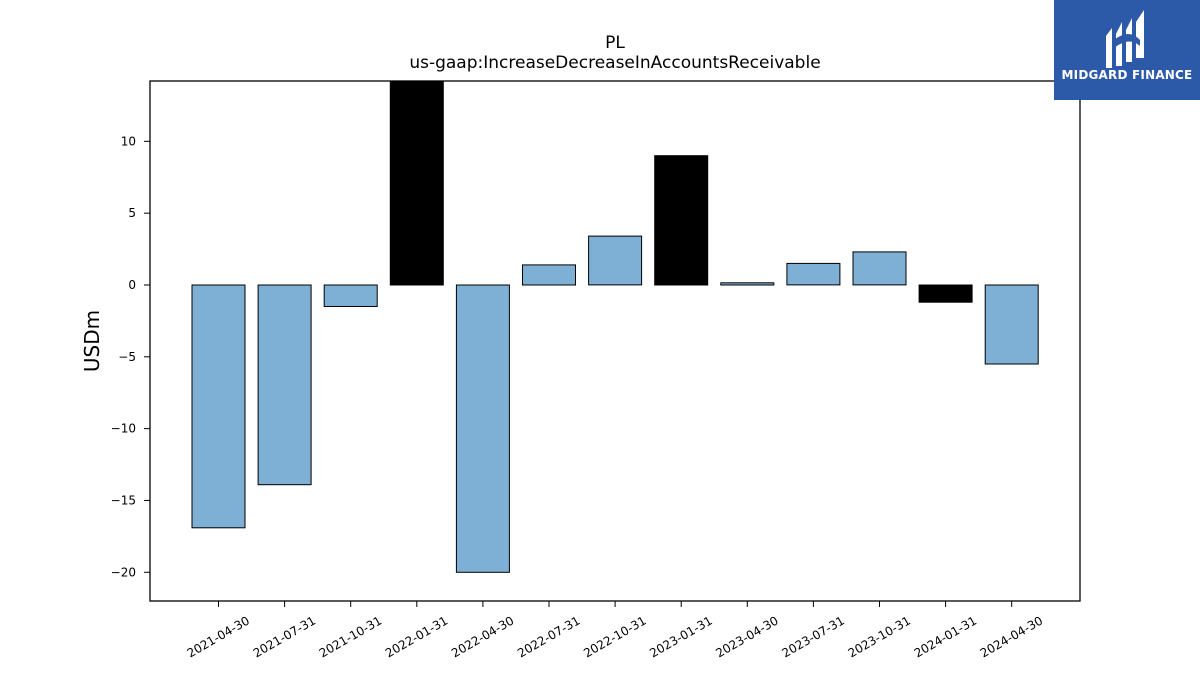 The width and height of the screenshot is (1200, 675). I want to click on x-tick-label: 2023-10-31, so click(879, 636).